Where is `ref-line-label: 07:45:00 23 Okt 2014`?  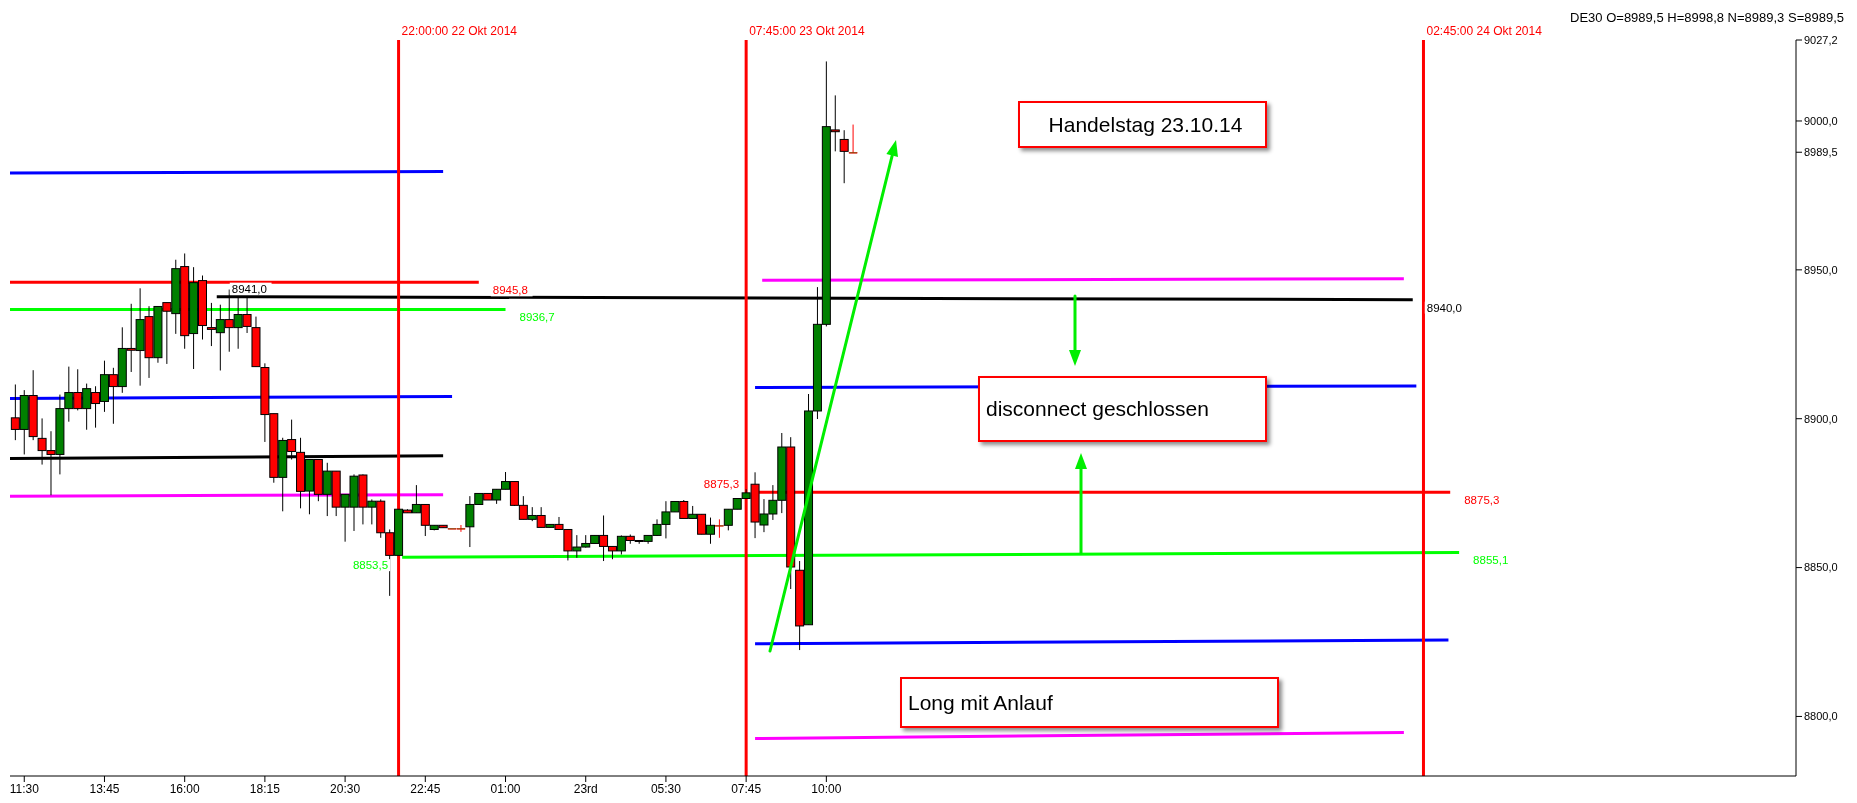 ref-line-label: 07:45:00 23 Okt 2014 is located at coordinates (807, 31).